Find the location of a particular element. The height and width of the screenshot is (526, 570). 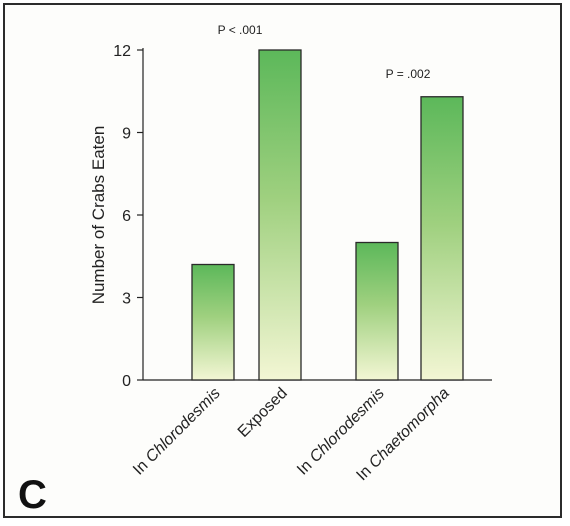

y-tick-label: 0 is located at coordinates (126, 381).